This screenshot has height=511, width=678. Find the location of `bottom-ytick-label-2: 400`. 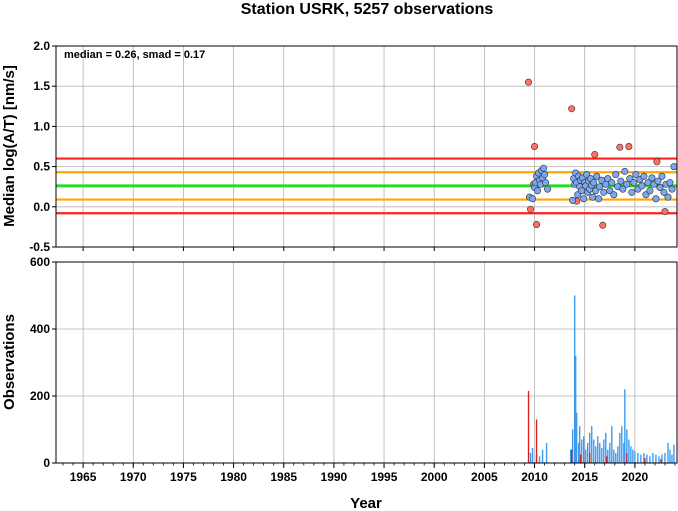

bottom-ytick-label-2: 400 is located at coordinates (40, 329).